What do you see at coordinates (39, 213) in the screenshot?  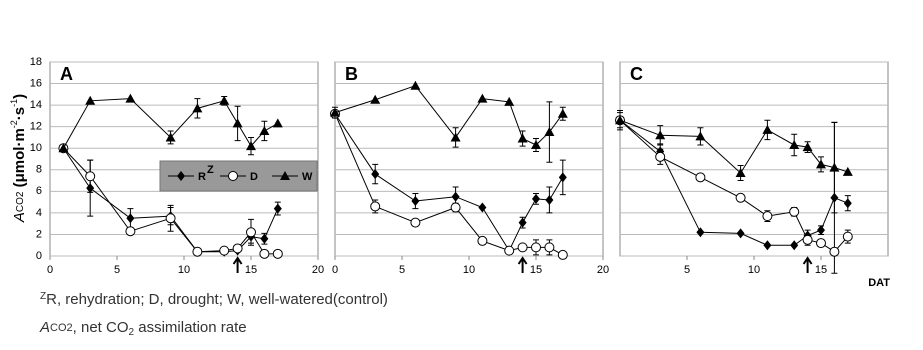 I see `y-tick-label: 4` at bounding box center [39, 213].